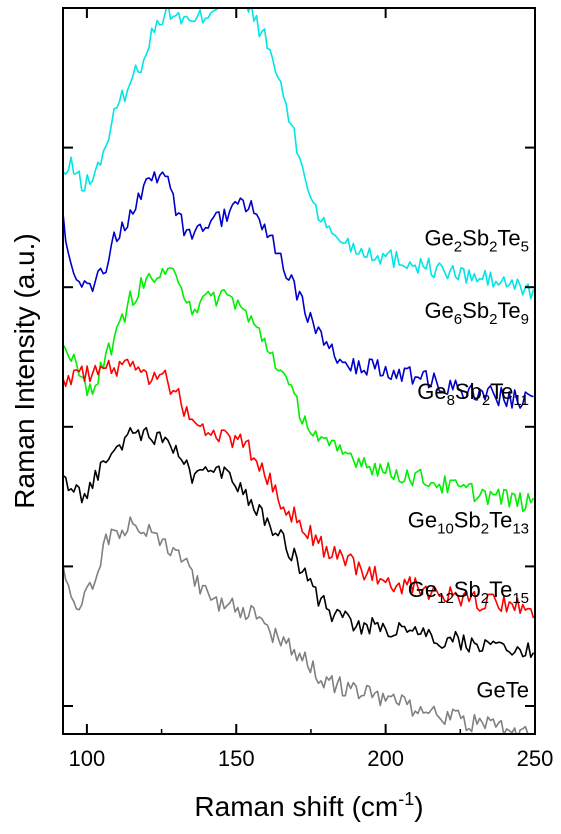 The height and width of the screenshot is (834, 561). I want to click on series-label-ge8sb2te11: Ge8Sb2Te11, so click(473, 394).